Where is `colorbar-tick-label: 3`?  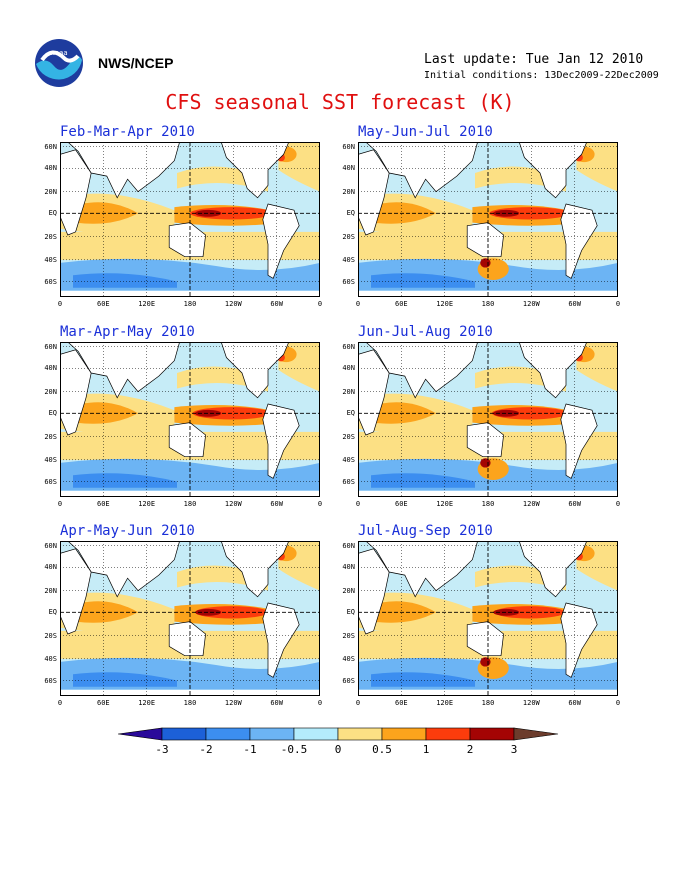
colorbar-tick-label: 3 is located at coordinates (514, 749).